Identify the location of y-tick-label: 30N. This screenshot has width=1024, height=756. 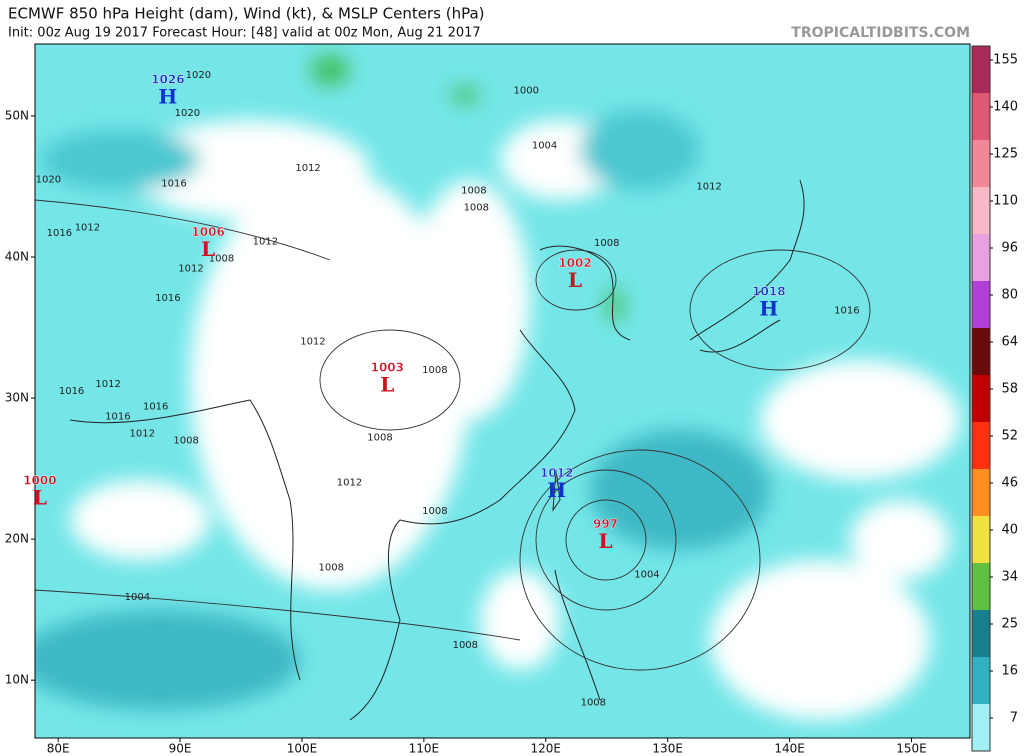
(17, 398).